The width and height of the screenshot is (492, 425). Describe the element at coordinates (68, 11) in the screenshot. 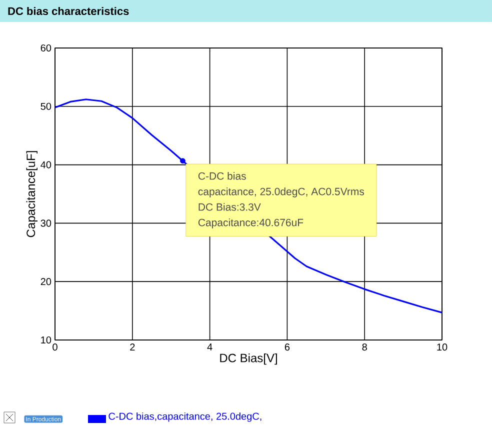

I see `chart-title: DC bias characteristics` at that location.